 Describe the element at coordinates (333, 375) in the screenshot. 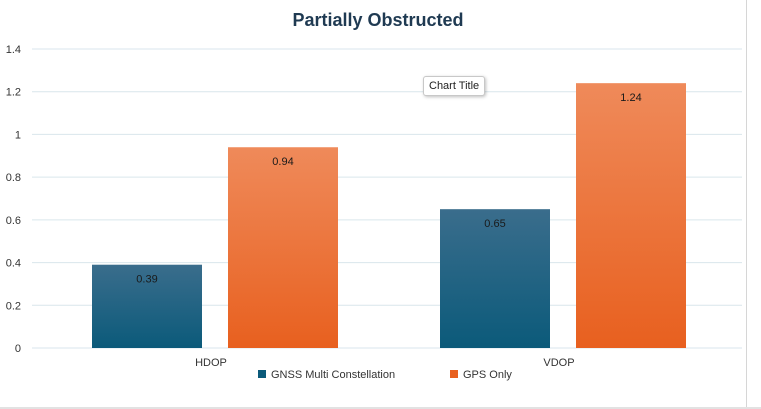

I see `legend-label: GNSS Multi Constellation` at that location.